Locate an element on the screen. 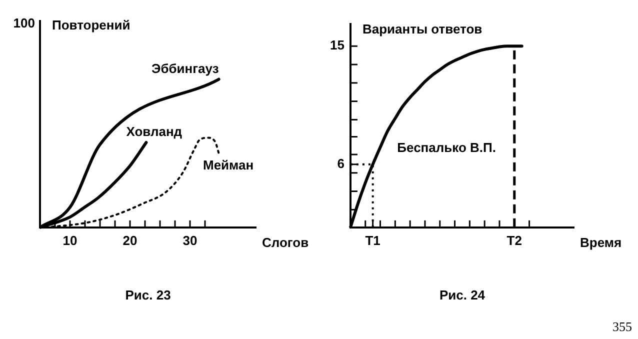  x-tick-label: T1 is located at coordinates (372, 240).